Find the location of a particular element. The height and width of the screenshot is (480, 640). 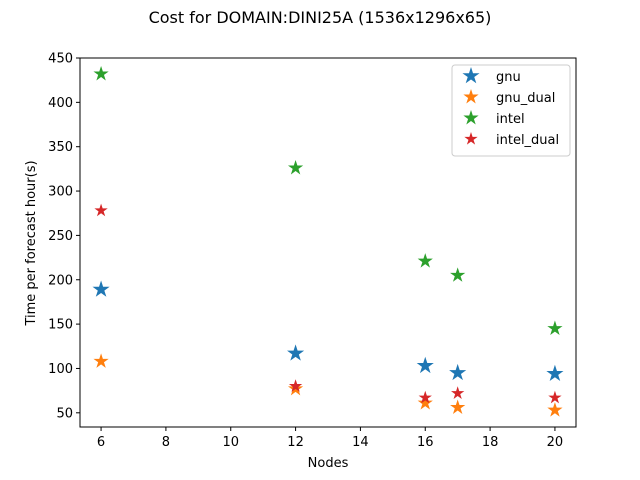

legend-label-gnu: gnu is located at coordinates (508, 77).